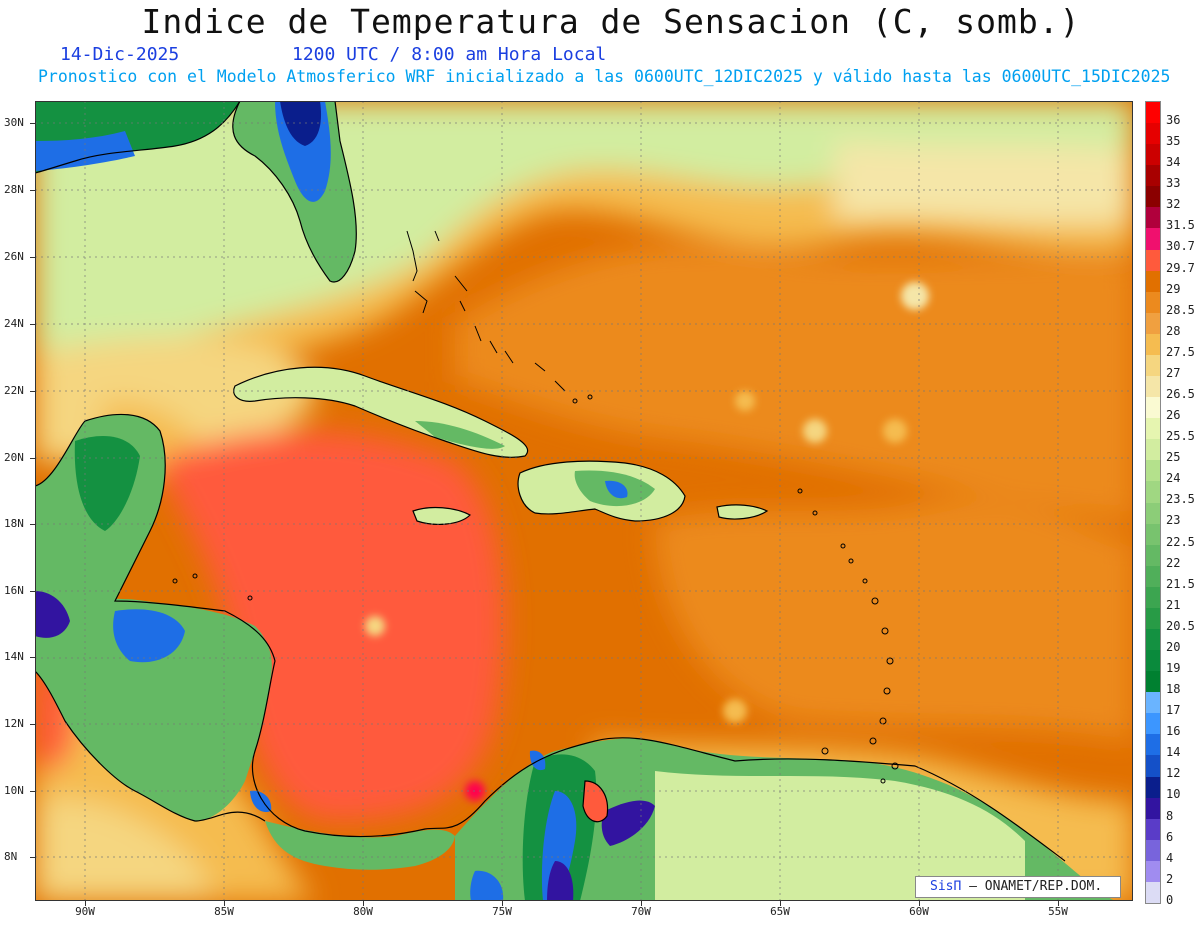 The image size is (1200, 927). Describe the element at coordinates (460, 435) in the screenshot. I see `land-cuba-east-green` at that location.